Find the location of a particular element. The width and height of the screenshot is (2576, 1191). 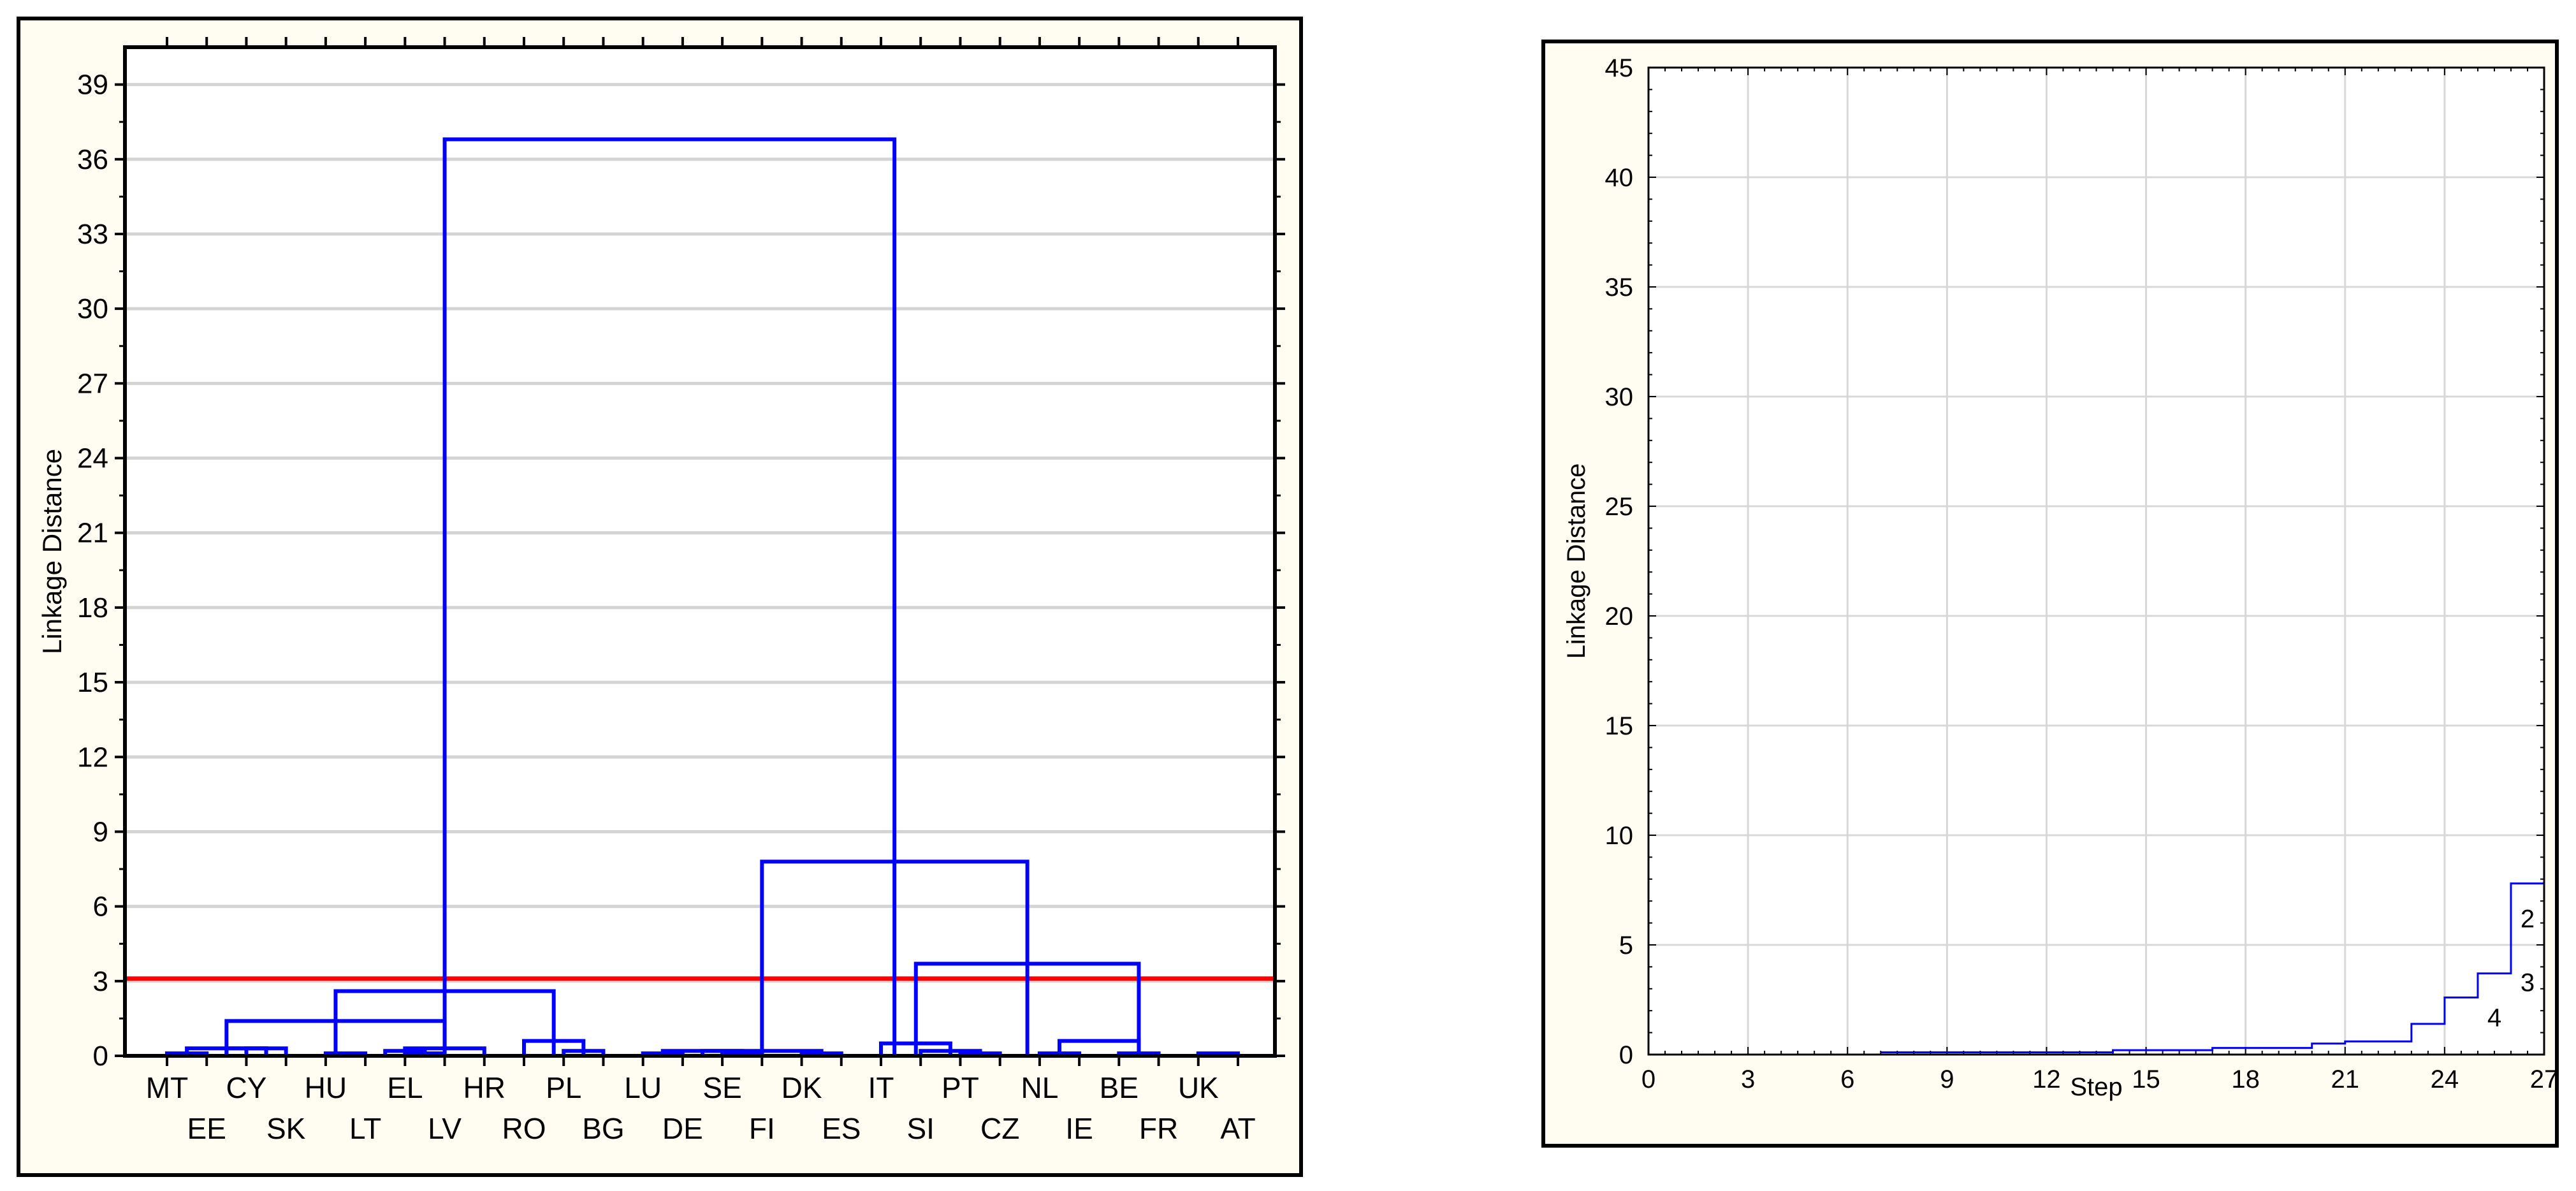

y-tick-label: 10 is located at coordinates (1619, 836).